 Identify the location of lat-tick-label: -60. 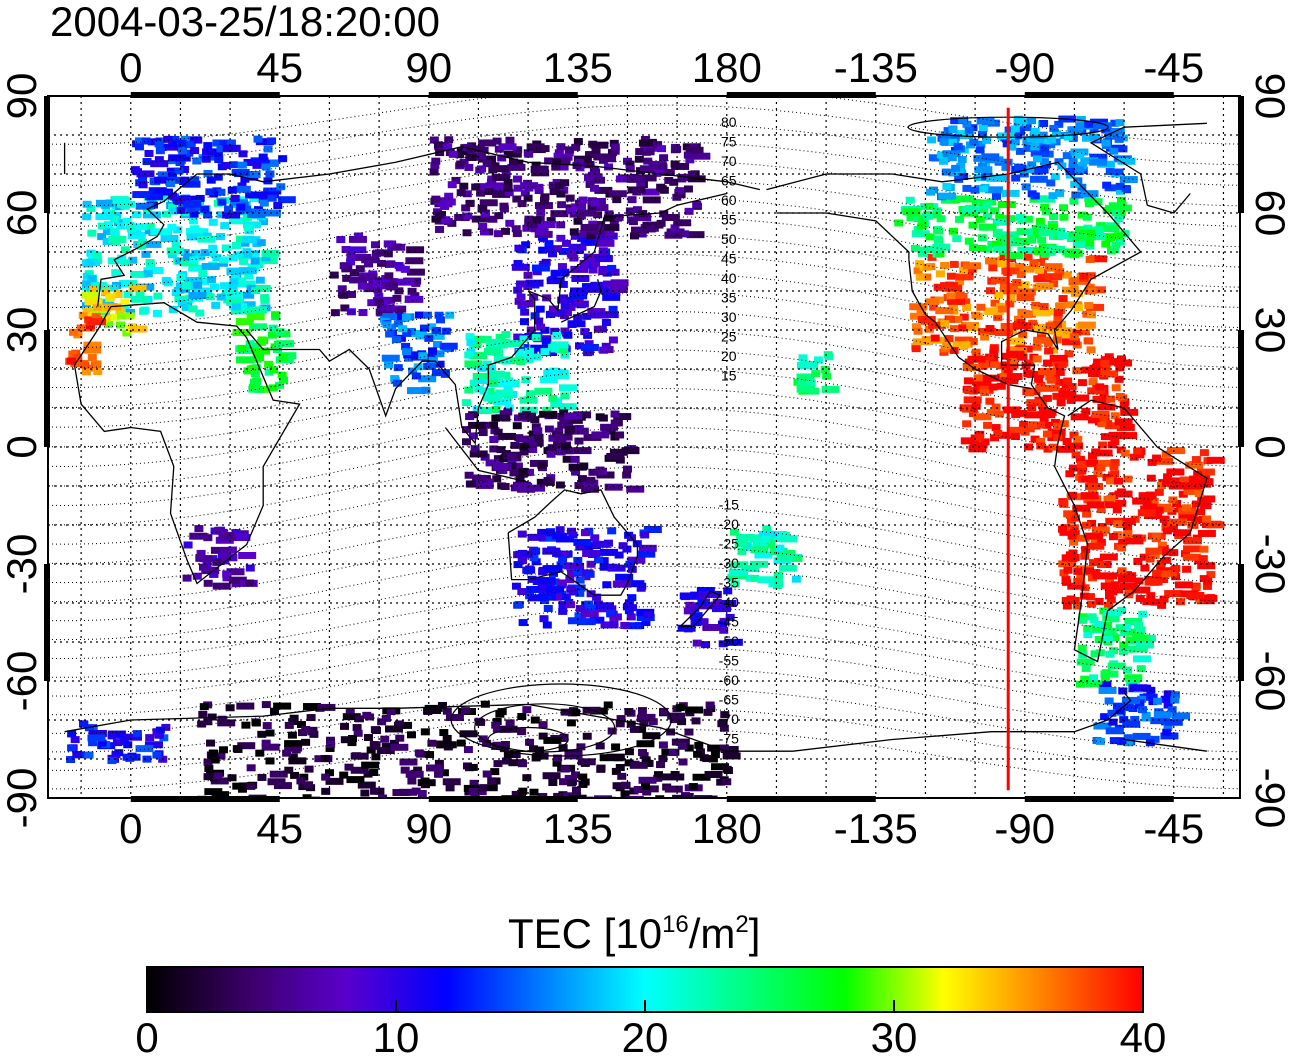
(22, 681).